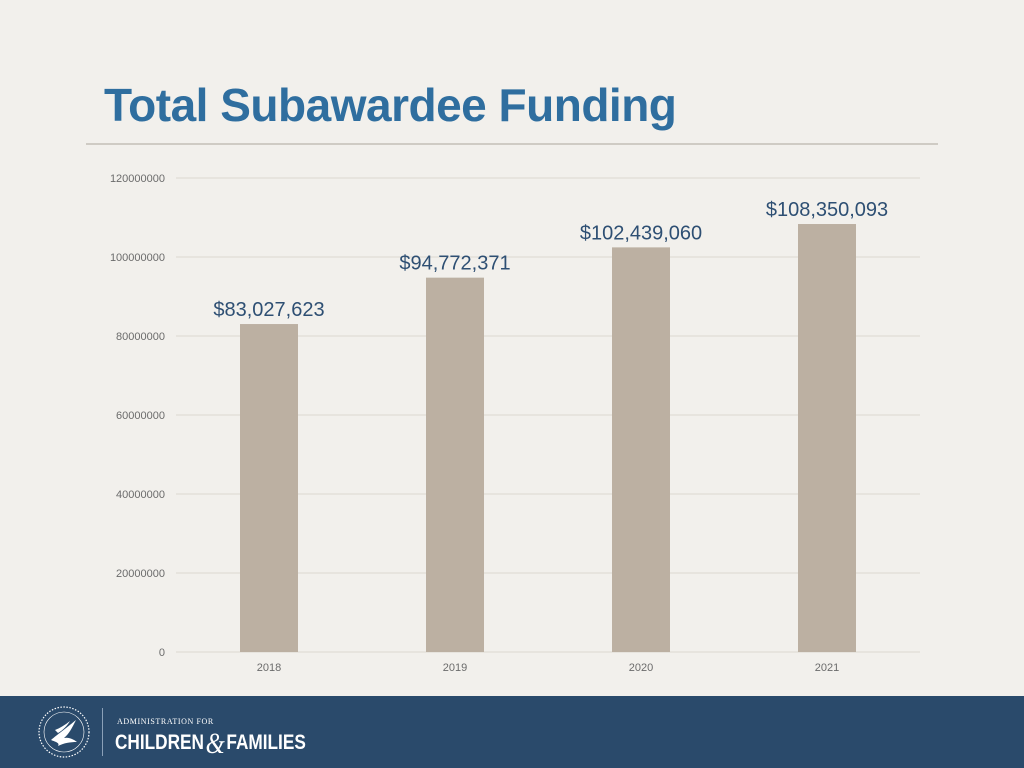 This screenshot has height=768, width=1024. What do you see at coordinates (548, 668) in the screenshot?
I see `x-axis-ticks: 2018 2019 2020 2021` at bounding box center [548, 668].